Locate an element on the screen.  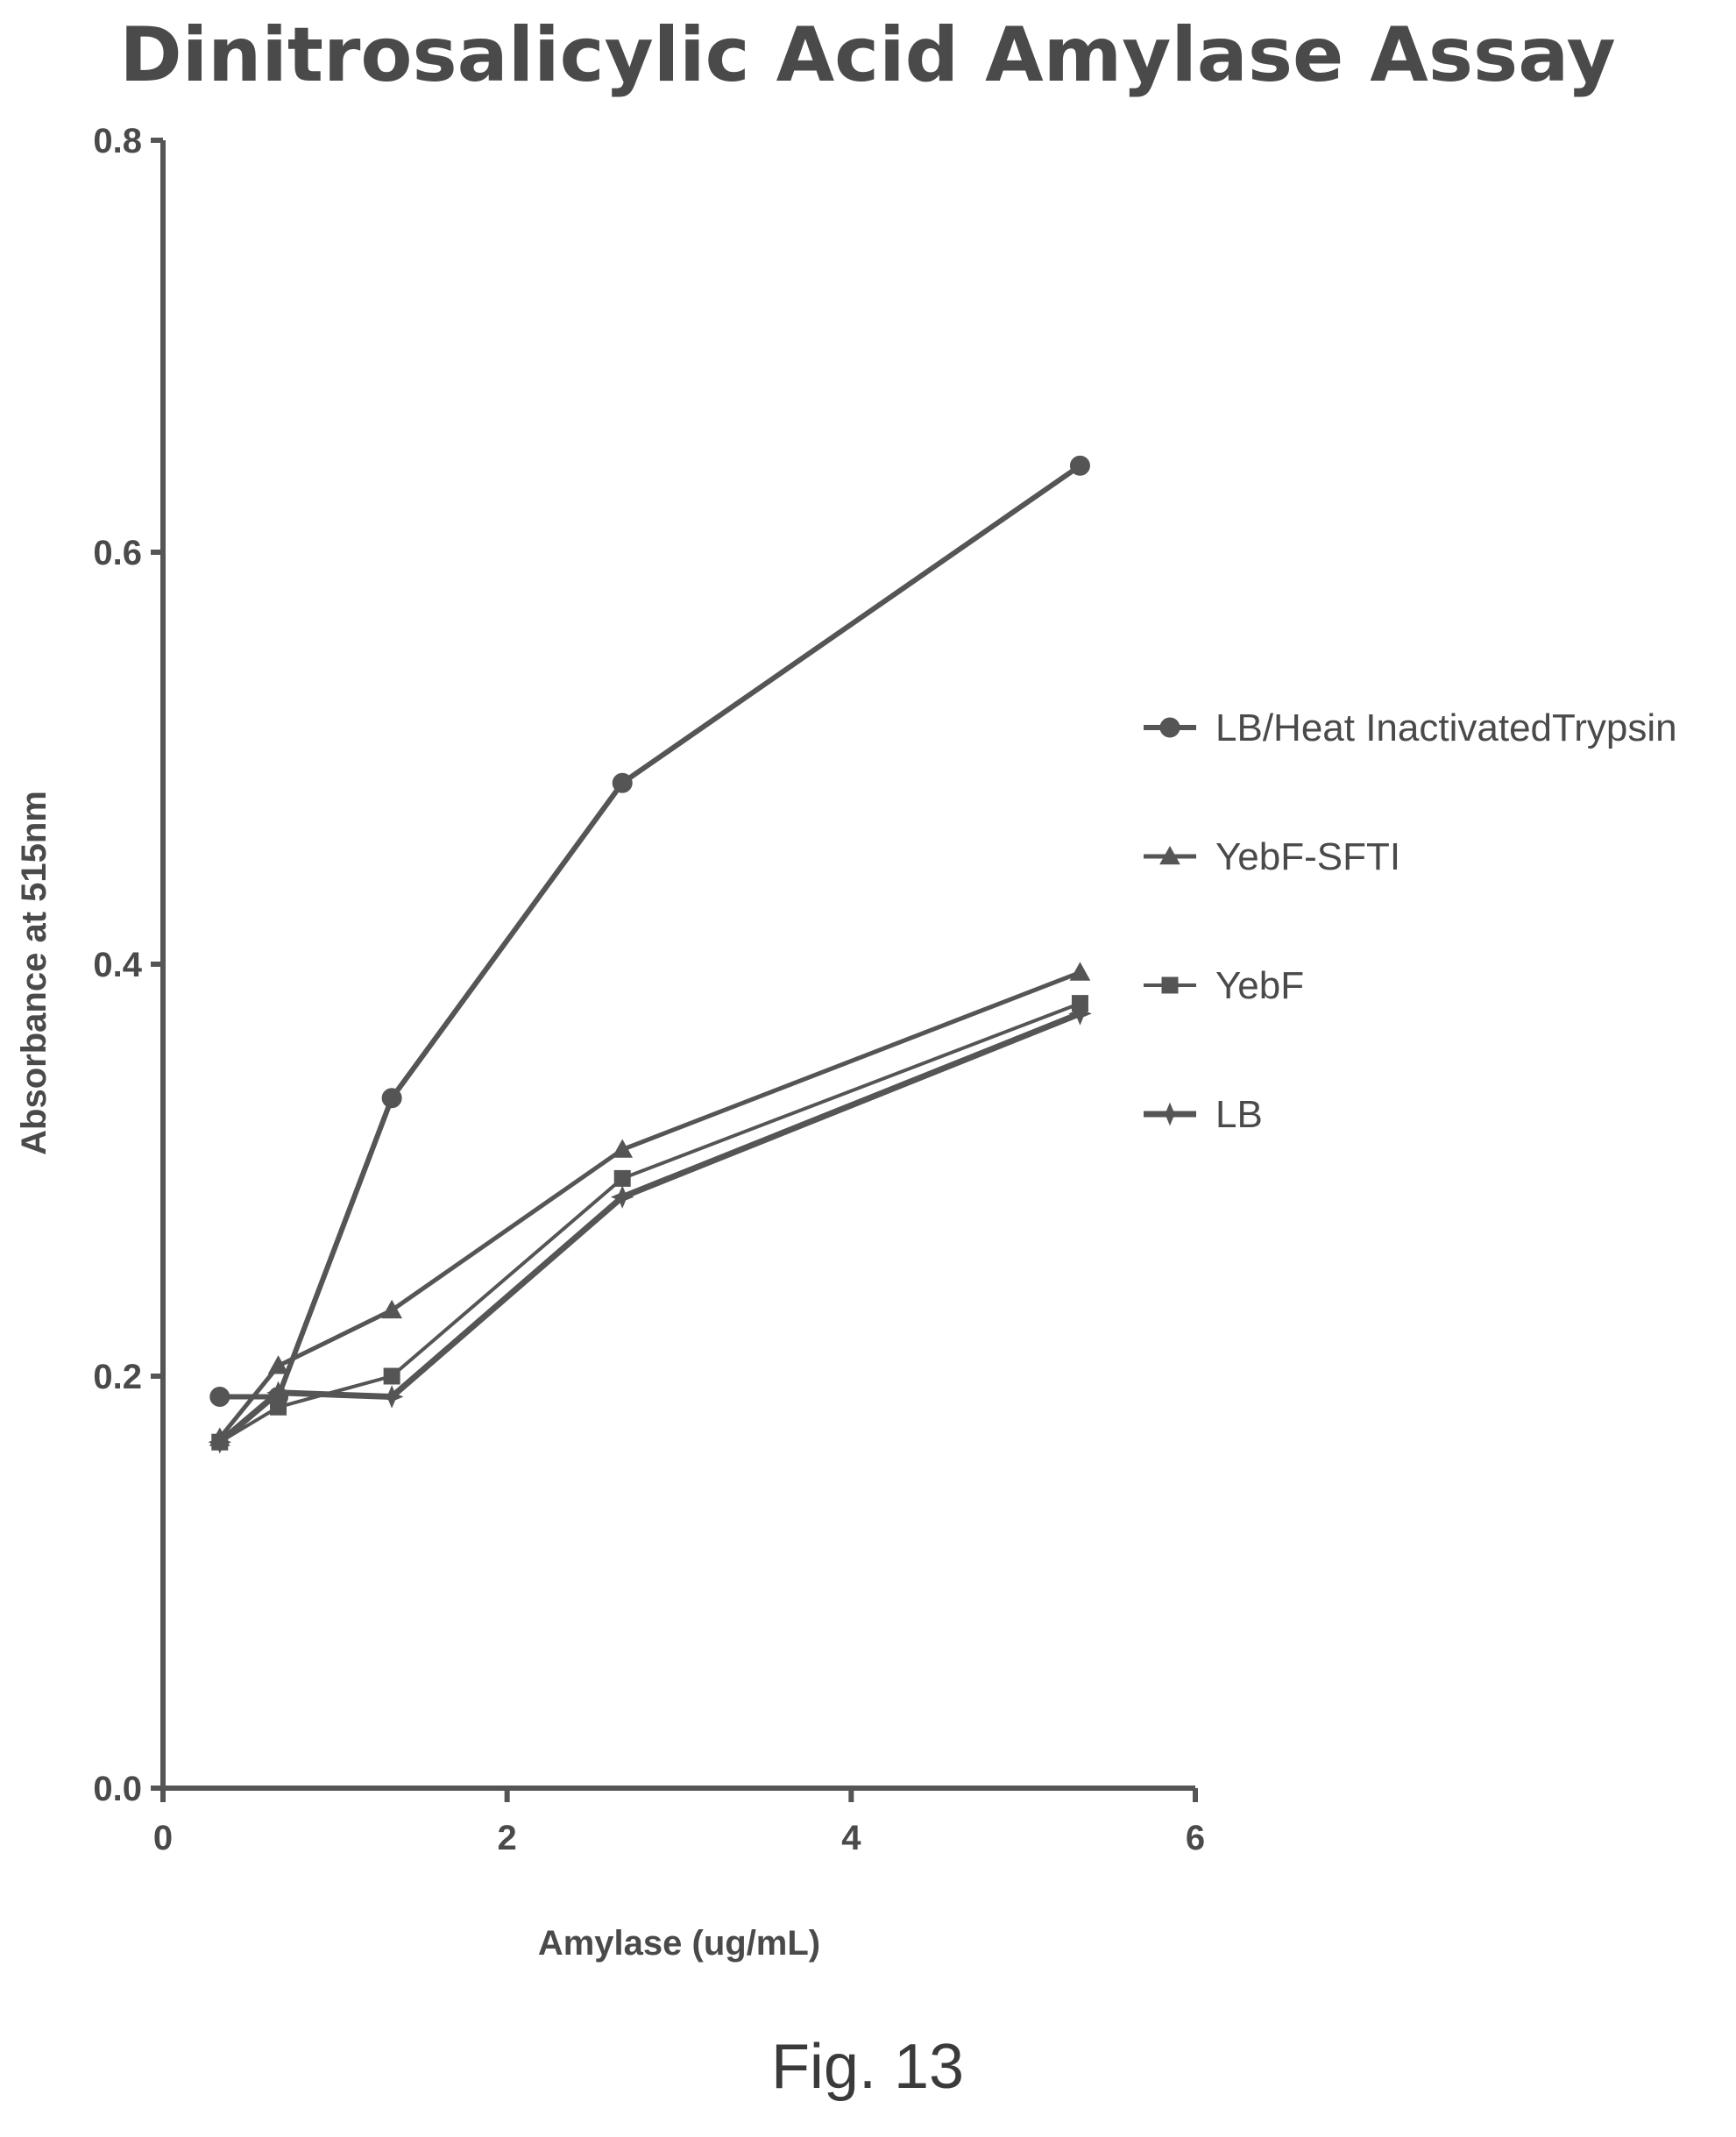
legend-item: YebF is located at coordinates (1224, 985).